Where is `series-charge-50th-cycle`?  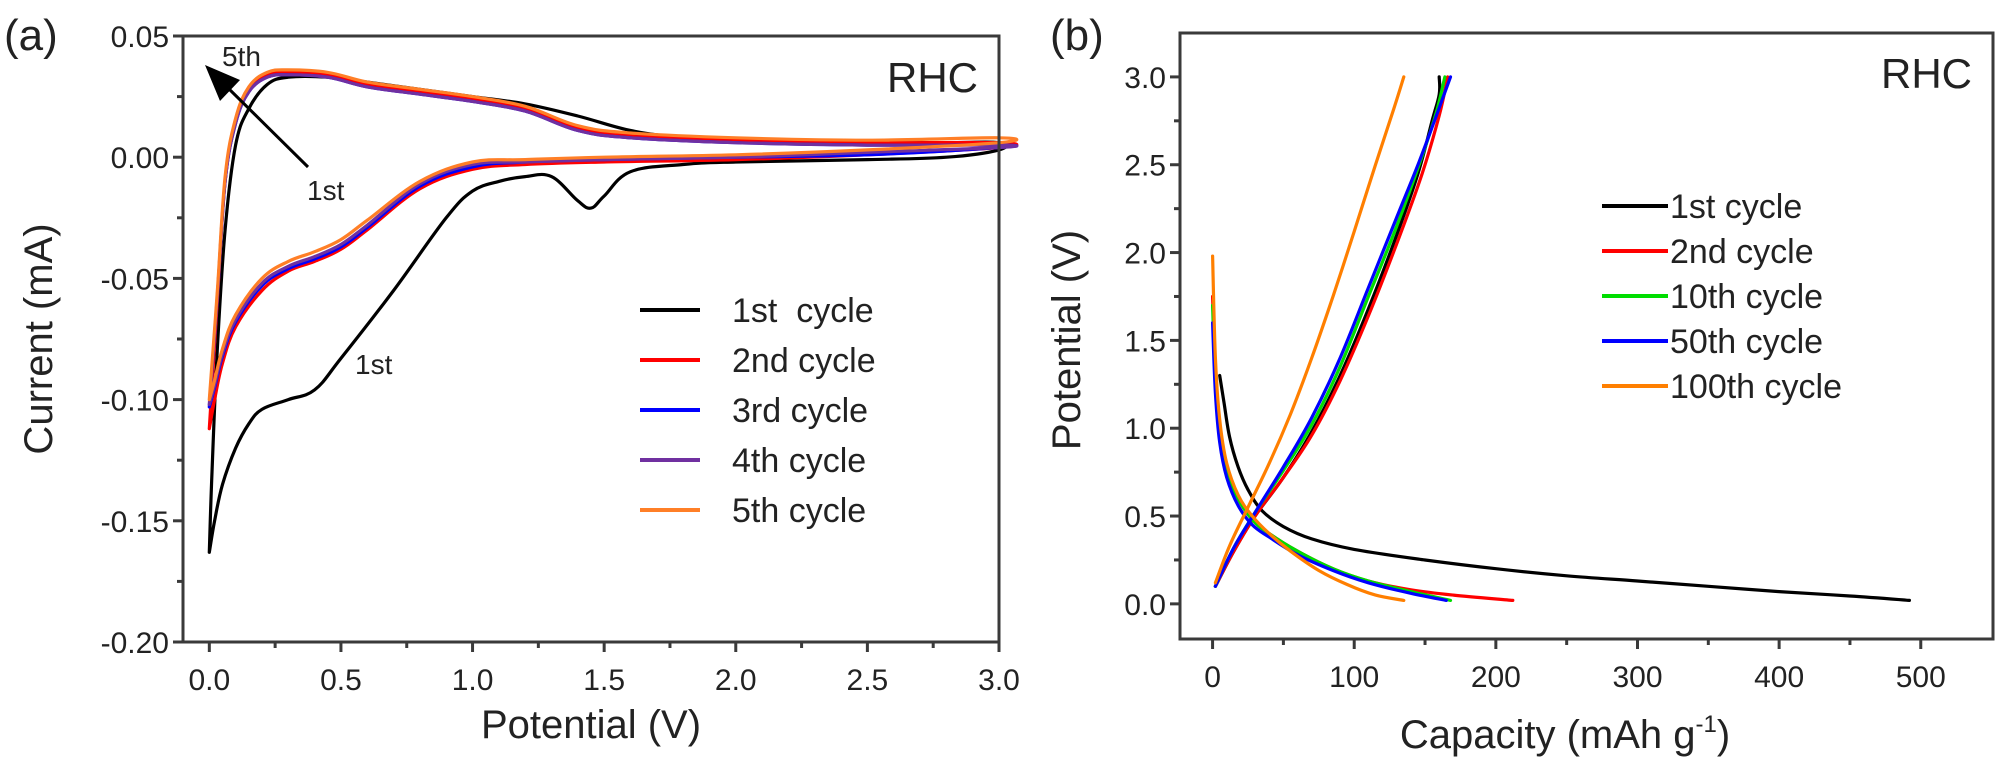
series-charge-50th-cycle is located at coordinates (1333, 331).